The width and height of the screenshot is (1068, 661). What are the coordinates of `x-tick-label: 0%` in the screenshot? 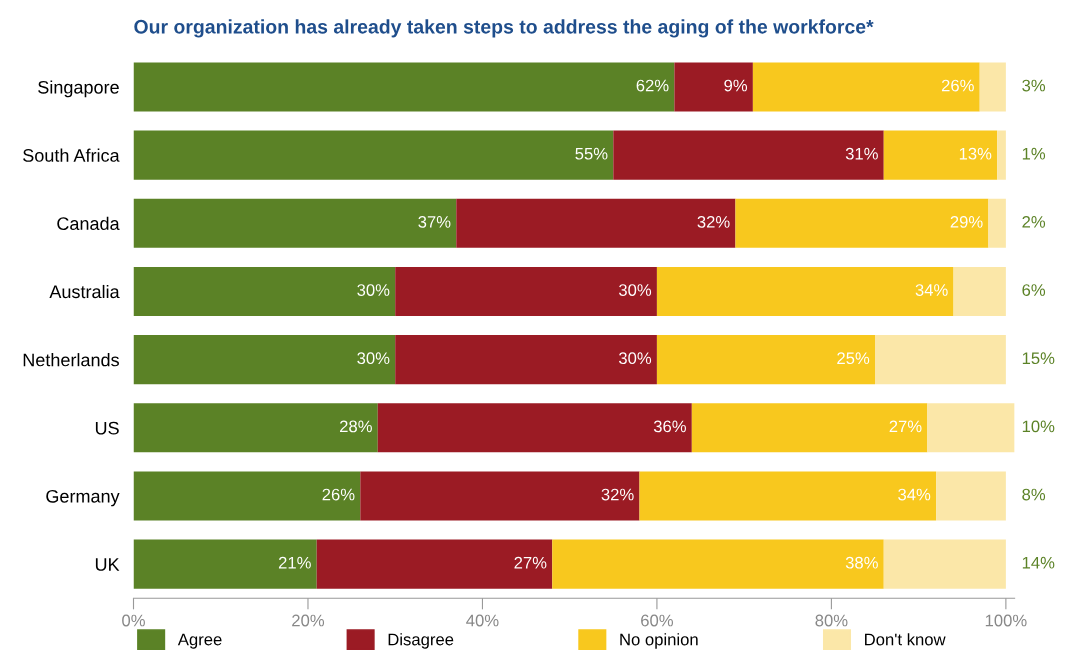 It's located at (133, 620).